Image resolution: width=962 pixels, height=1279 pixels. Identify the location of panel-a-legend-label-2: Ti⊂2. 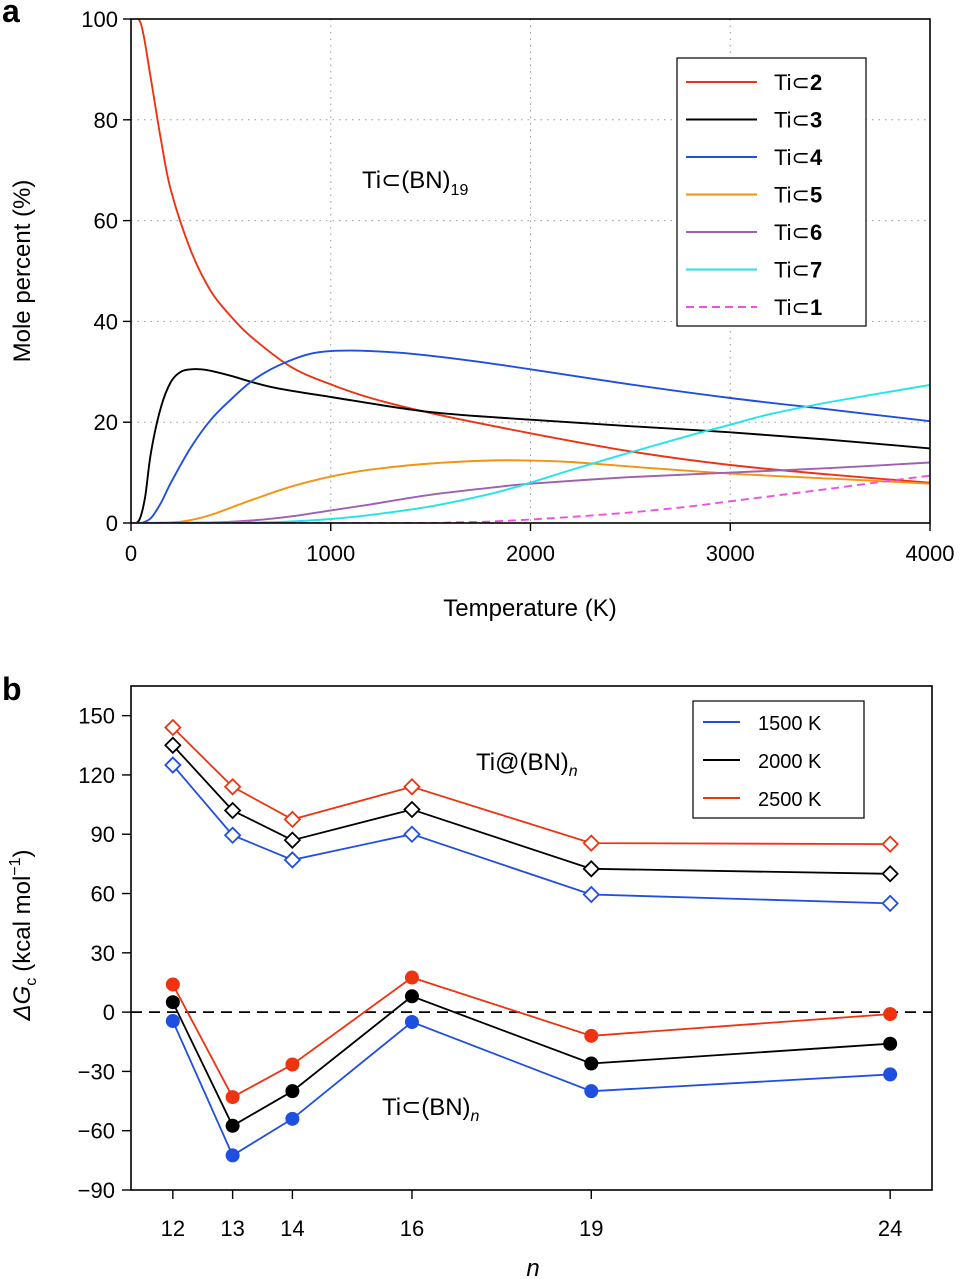
(798, 82).